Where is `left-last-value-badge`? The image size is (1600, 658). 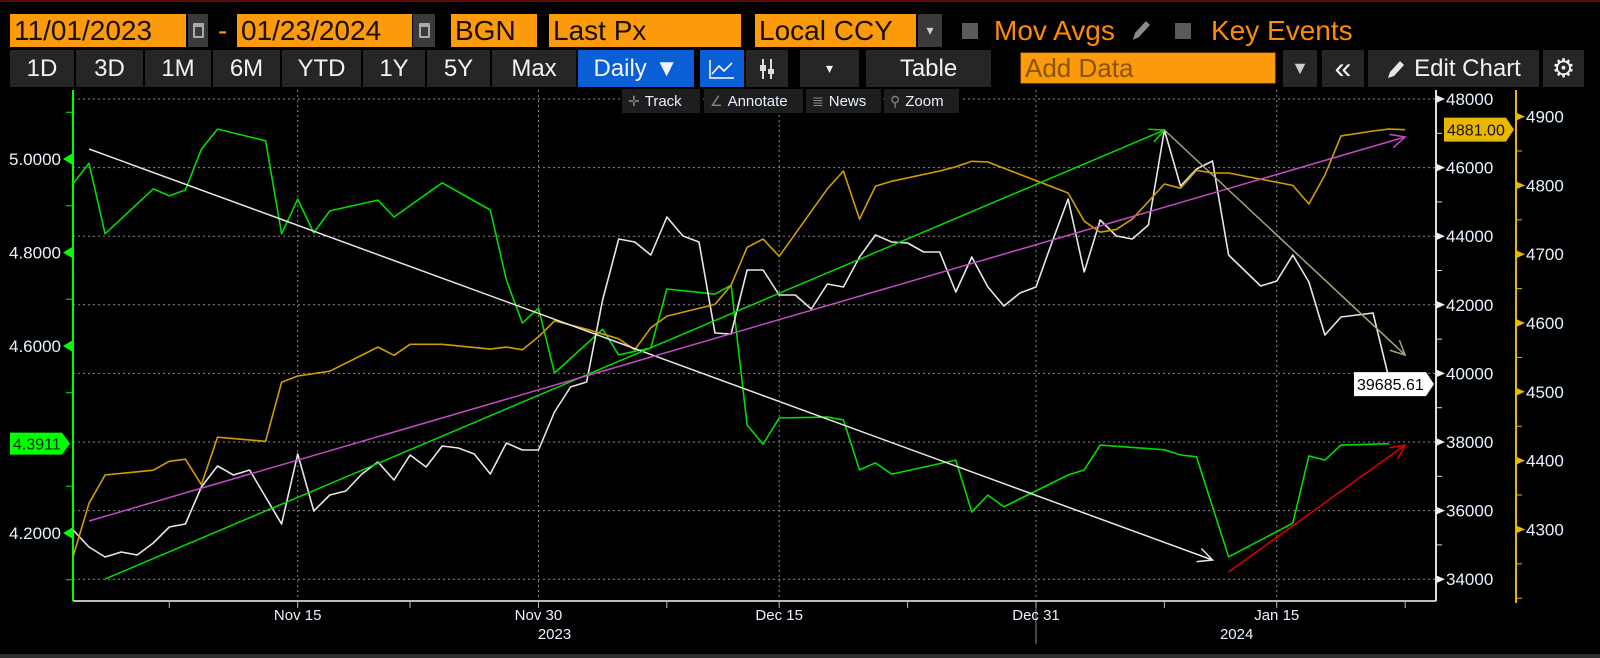
left-last-value-badge is located at coordinates (40, 443).